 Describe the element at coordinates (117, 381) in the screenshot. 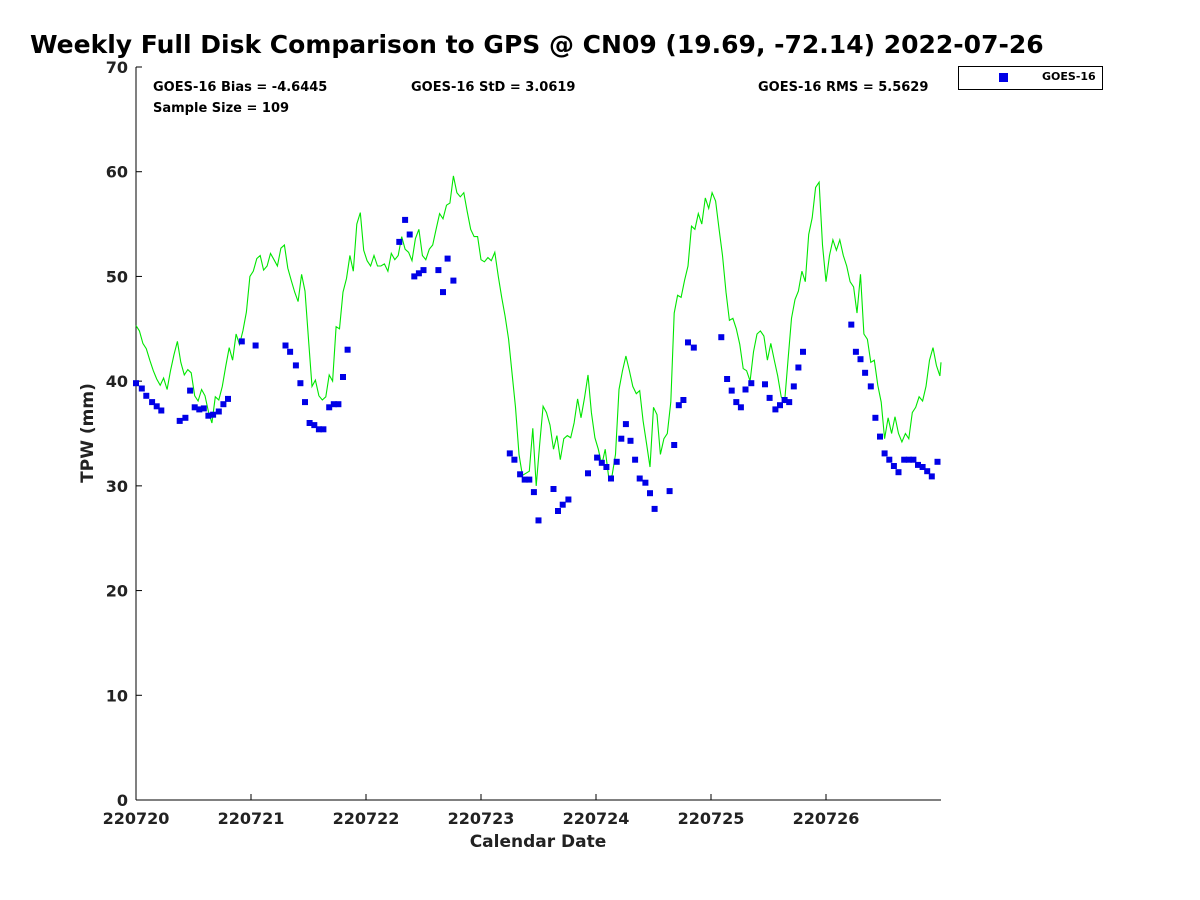

I see `y-tick-label: 40` at that location.